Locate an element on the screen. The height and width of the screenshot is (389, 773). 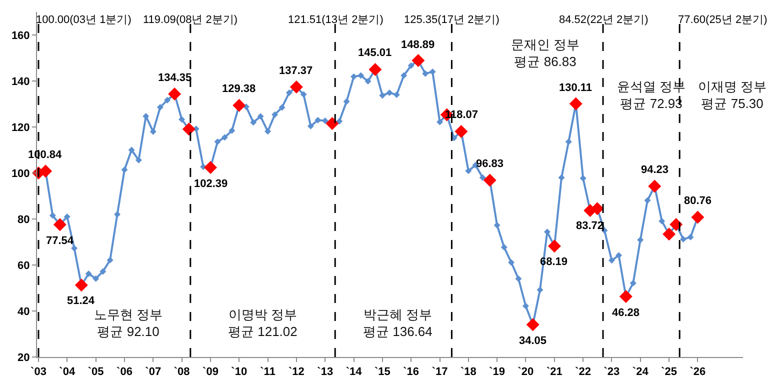
y-tick-label: 60 is located at coordinates (24, 266).